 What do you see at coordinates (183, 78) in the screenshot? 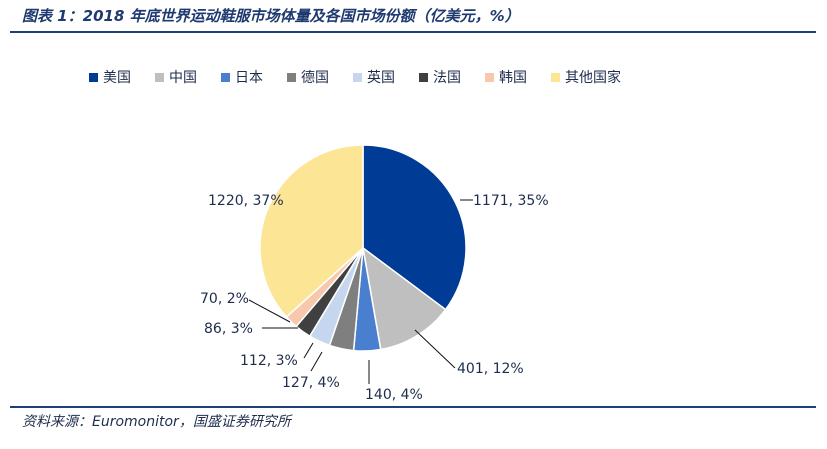
I see `legend-label: 中国` at bounding box center [183, 78].